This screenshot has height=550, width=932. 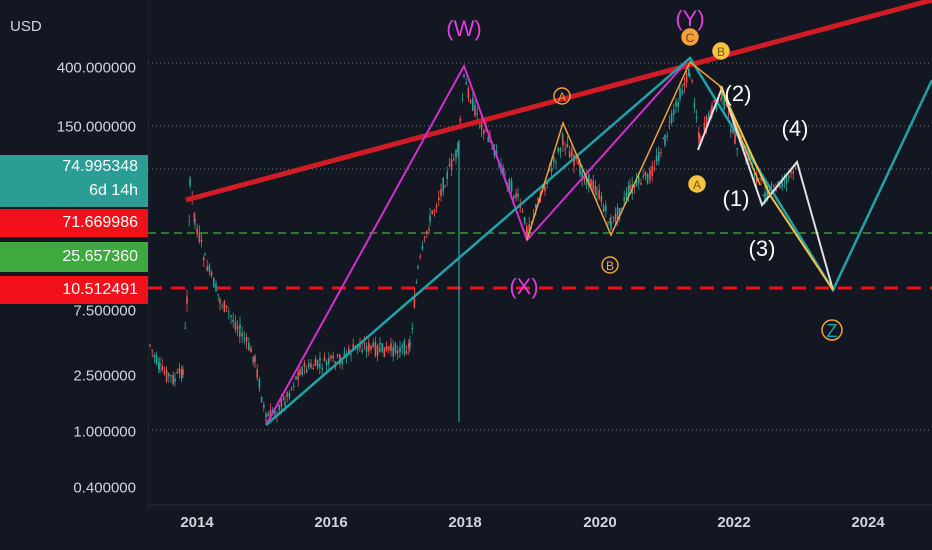 I want to click on circled-label-b-2: B, so click(x=721, y=51).